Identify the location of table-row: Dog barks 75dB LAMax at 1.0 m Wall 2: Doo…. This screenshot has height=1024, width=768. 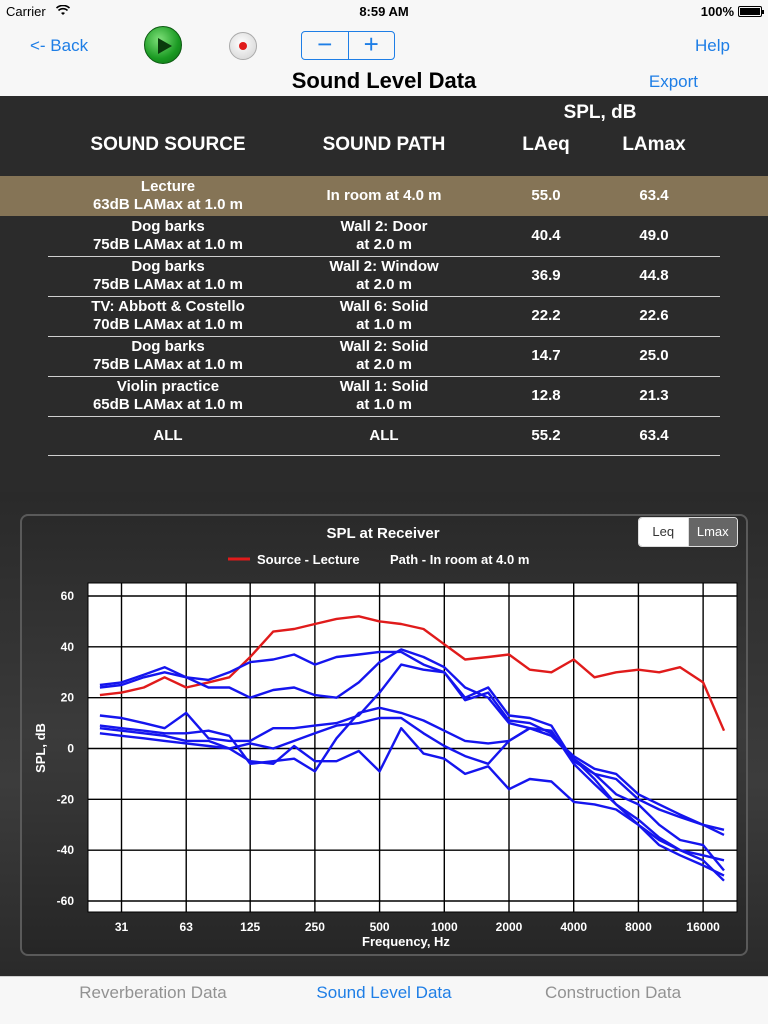
(384, 236).